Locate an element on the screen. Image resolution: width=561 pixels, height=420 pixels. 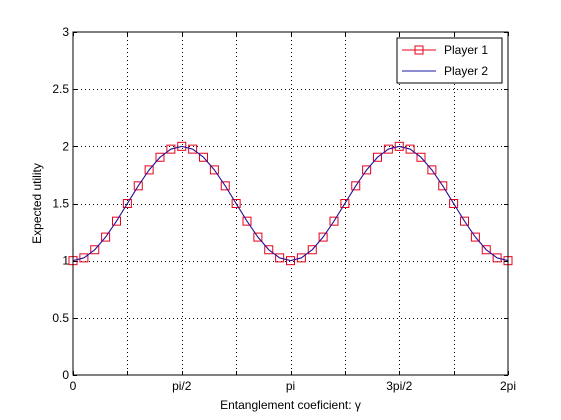
y-tick-label: 2.5 is located at coordinates (60, 89).